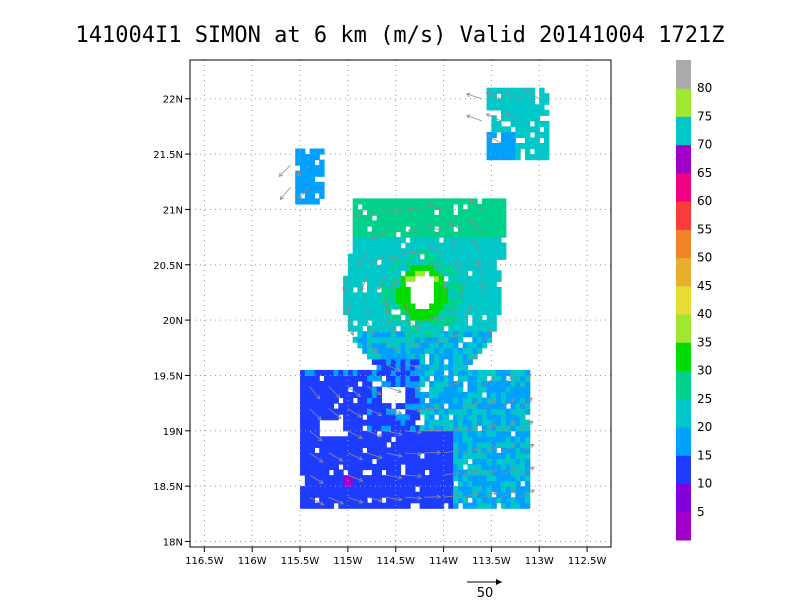 This screenshot has width=800, height=600. What do you see at coordinates (683, 300) in the screenshot?
I see `colorbar-swatch` at bounding box center [683, 300].